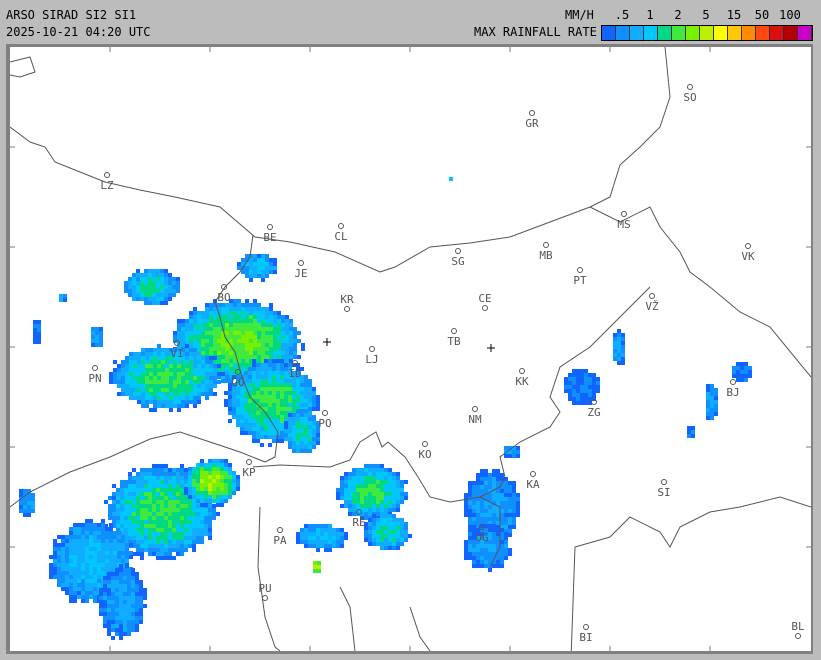  I want to click on city-marker: LZ, so click(107, 182).